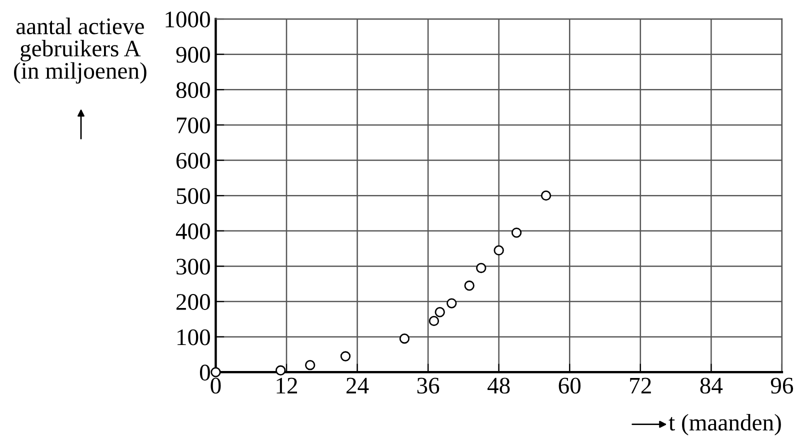  Describe the element at coordinates (193, 125) in the screenshot. I see `y-tick-label: 700` at that location.